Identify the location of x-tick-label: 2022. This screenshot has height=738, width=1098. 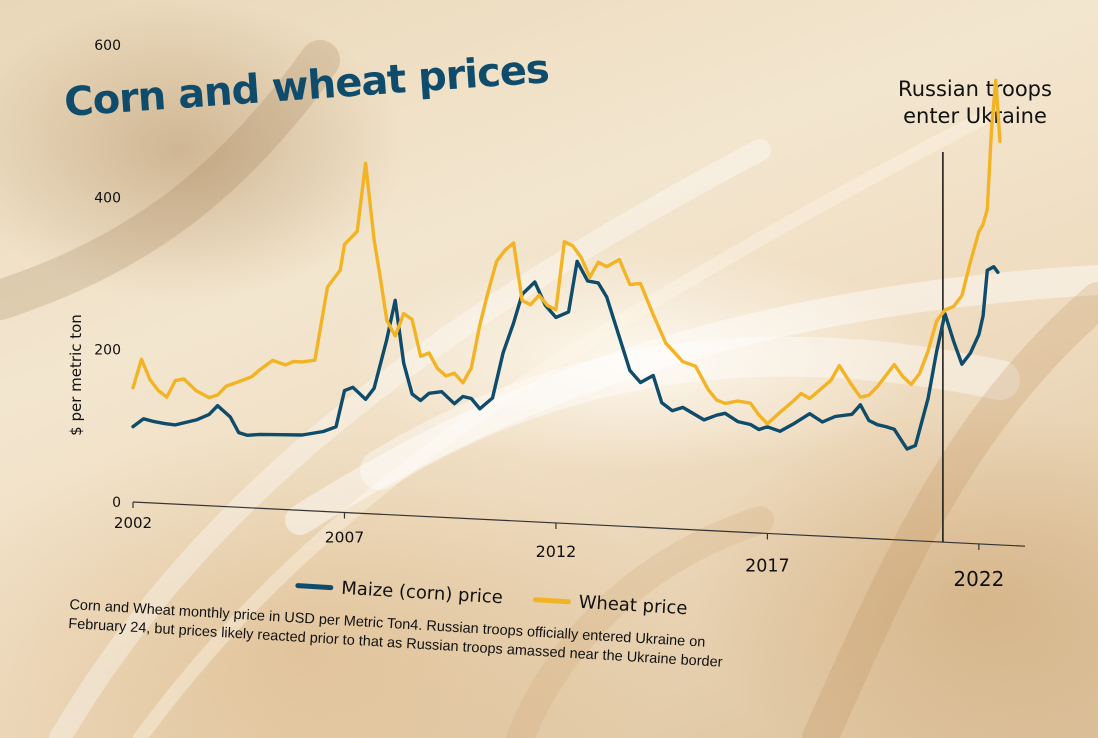
(978, 579).